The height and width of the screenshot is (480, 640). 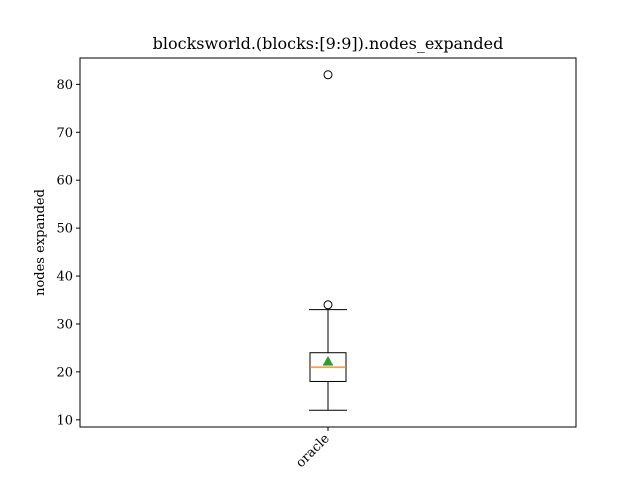 What do you see at coordinates (328, 360) in the screenshot?
I see `mean-marker` at bounding box center [328, 360].